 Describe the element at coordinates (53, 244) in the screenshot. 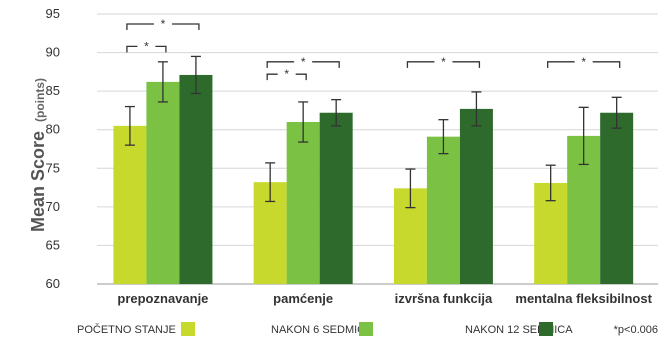

I see `y-tick-label: 65` at that location.